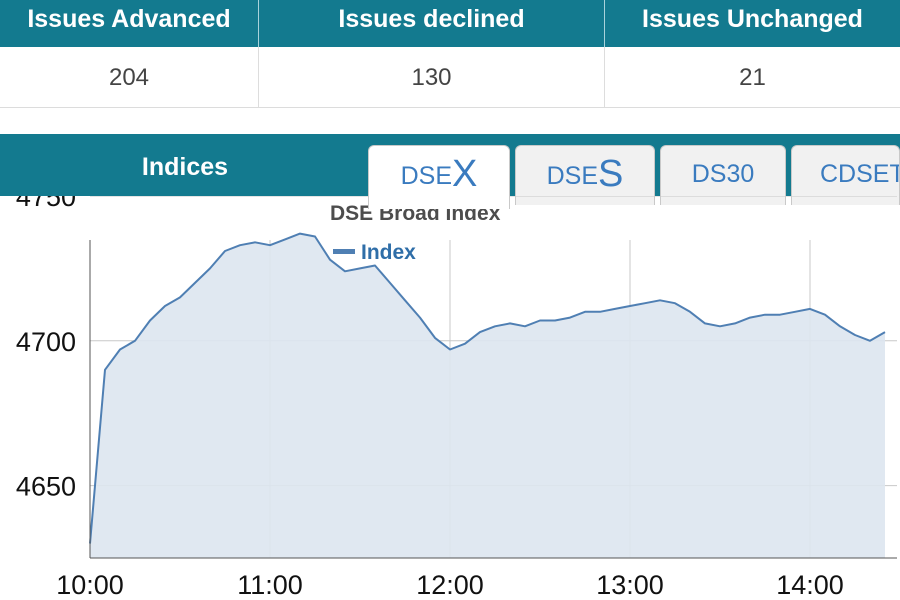  What do you see at coordinates (185, 167) in the screenshot?
I see `indices-title: Indices` at bounding box center [185, 167].